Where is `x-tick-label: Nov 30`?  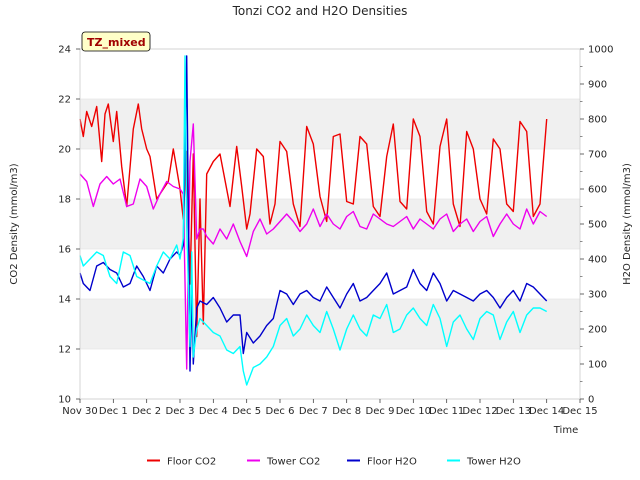
x-tick-label: Nov 30 is located at coordinates (79, 411).